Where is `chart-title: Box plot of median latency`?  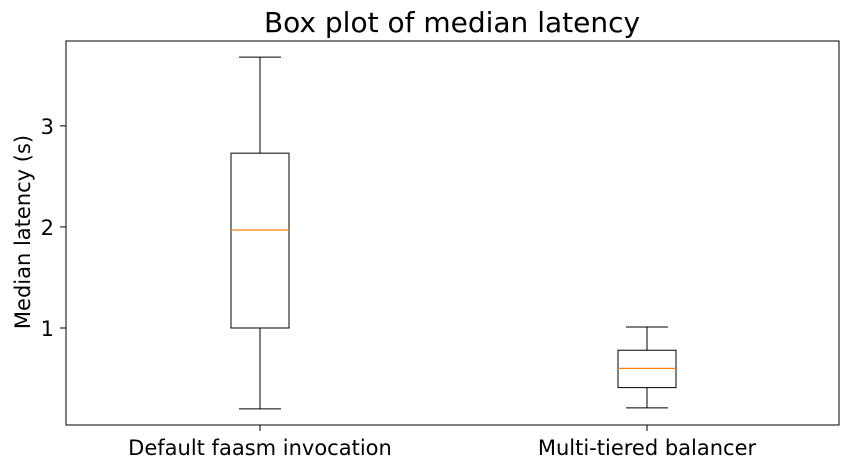
chart-title: Box plot of median latency is located at coordinates (452, 22).